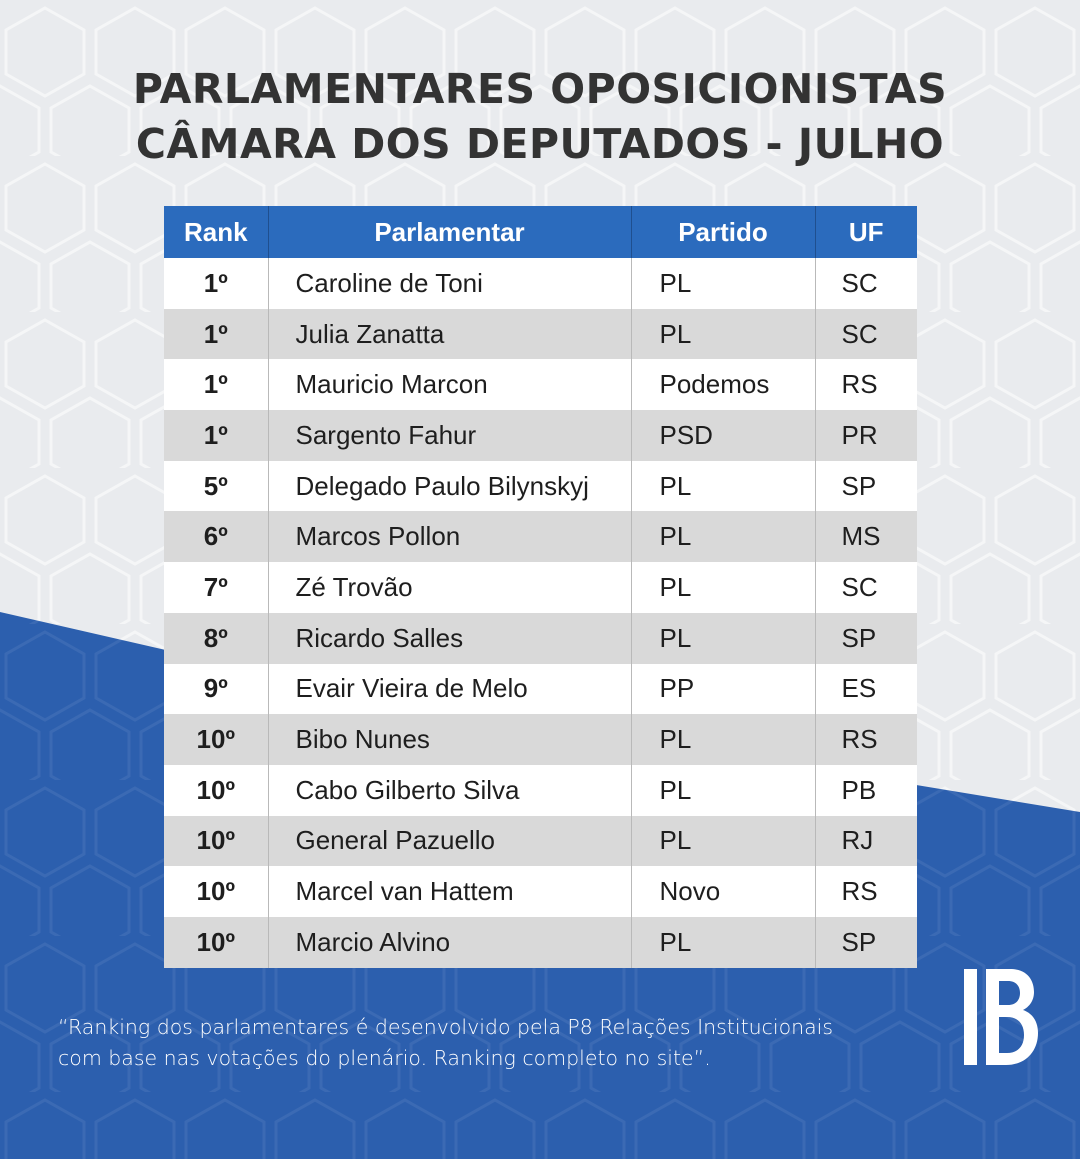 The width and height of the screenshot is (1080, 1159). I want to click on table-header-row: Rank Parlamentar Partido UF, so click(540, 232).